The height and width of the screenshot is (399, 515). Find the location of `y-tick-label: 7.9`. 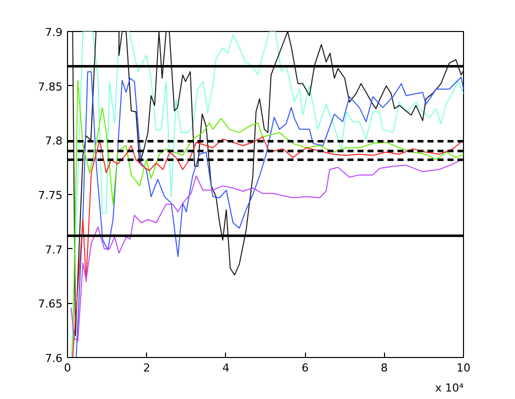

y-tick-label: 7.9 is located at coordinates (54, 32).